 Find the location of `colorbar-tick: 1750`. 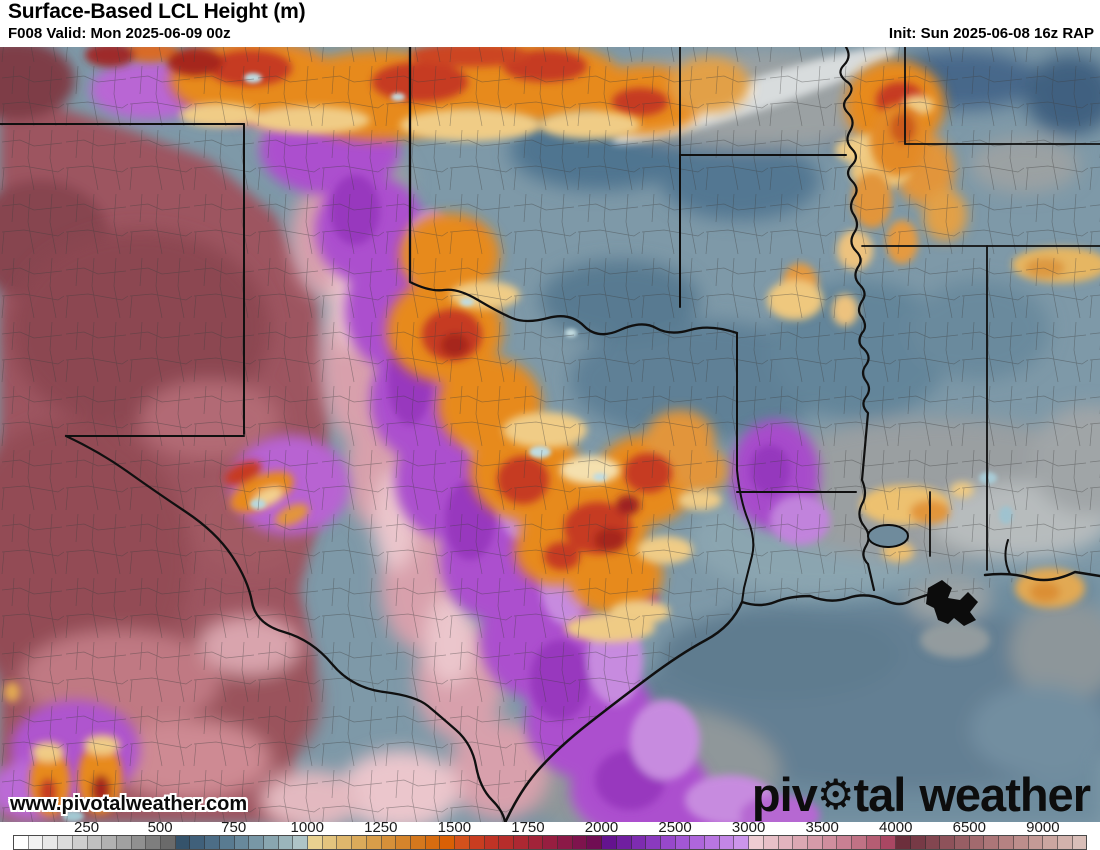

colorbar-tick: 1750 is located at coordinates (528, 827).